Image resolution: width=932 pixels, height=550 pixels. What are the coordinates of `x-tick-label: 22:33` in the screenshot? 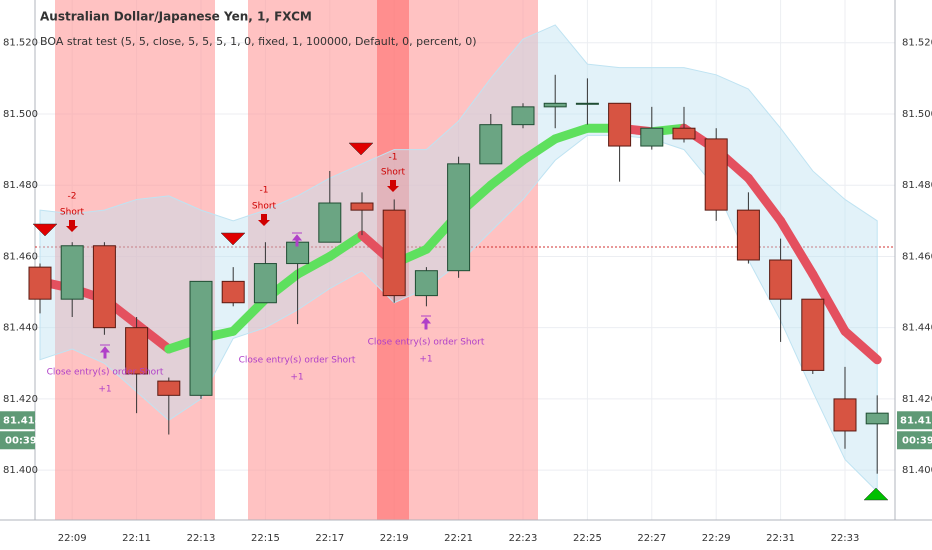 It's located at (845, 538).